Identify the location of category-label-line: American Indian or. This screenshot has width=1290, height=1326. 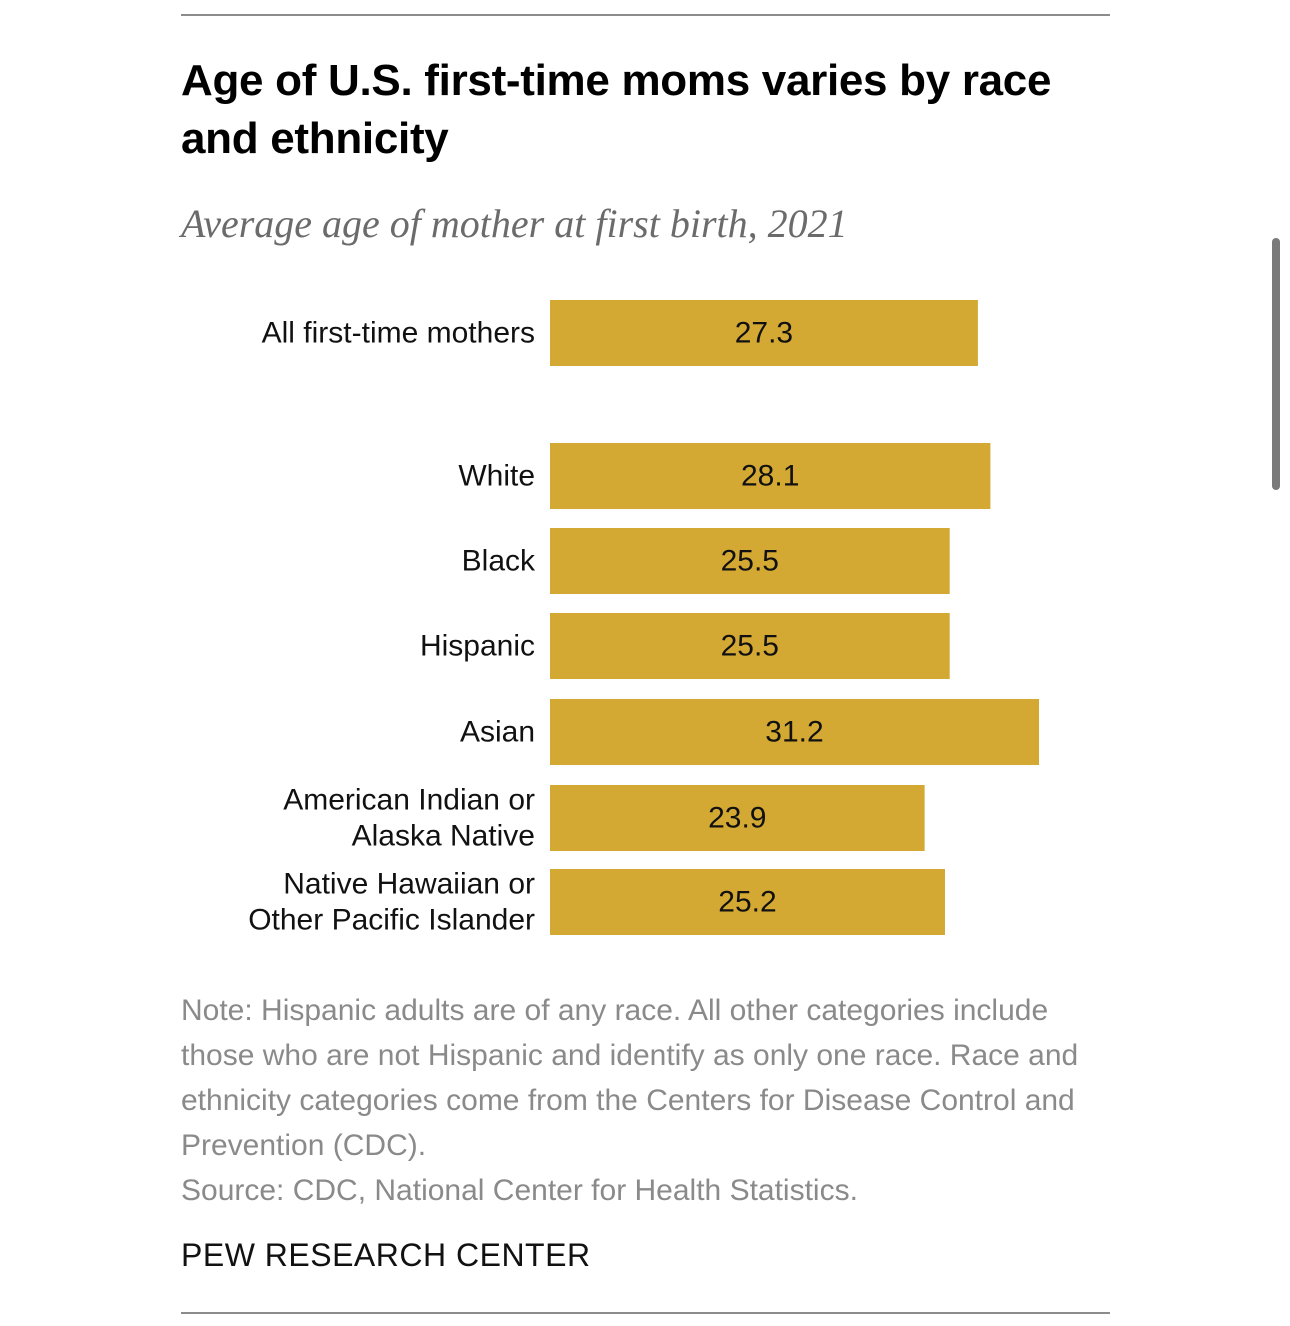
(409, 800).